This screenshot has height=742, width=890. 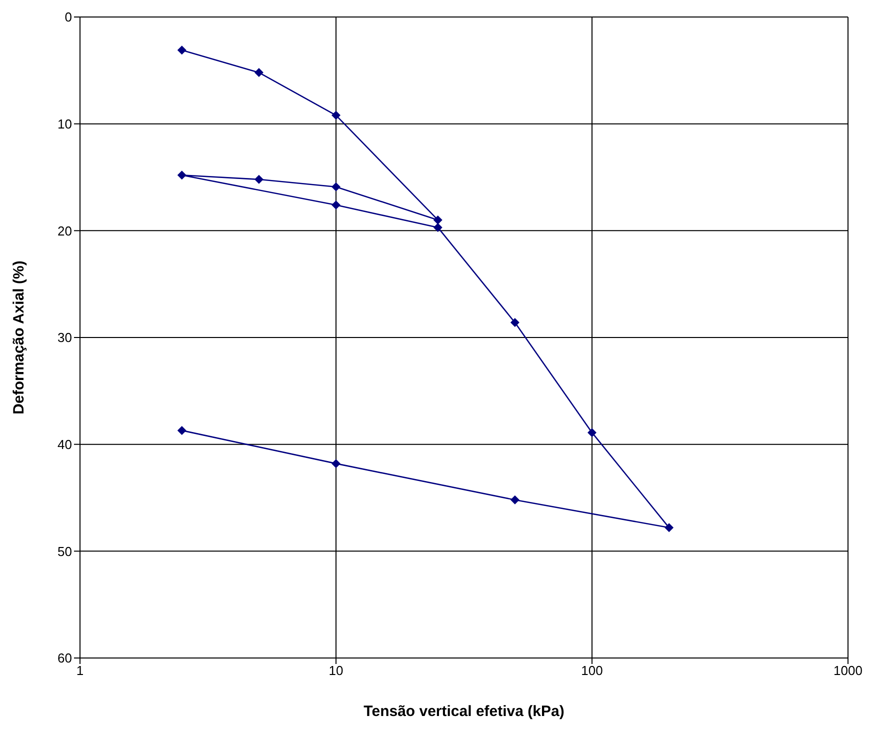 I want to click on y-axis-title: Deformação Axial (%), so click(x=19, y=337).